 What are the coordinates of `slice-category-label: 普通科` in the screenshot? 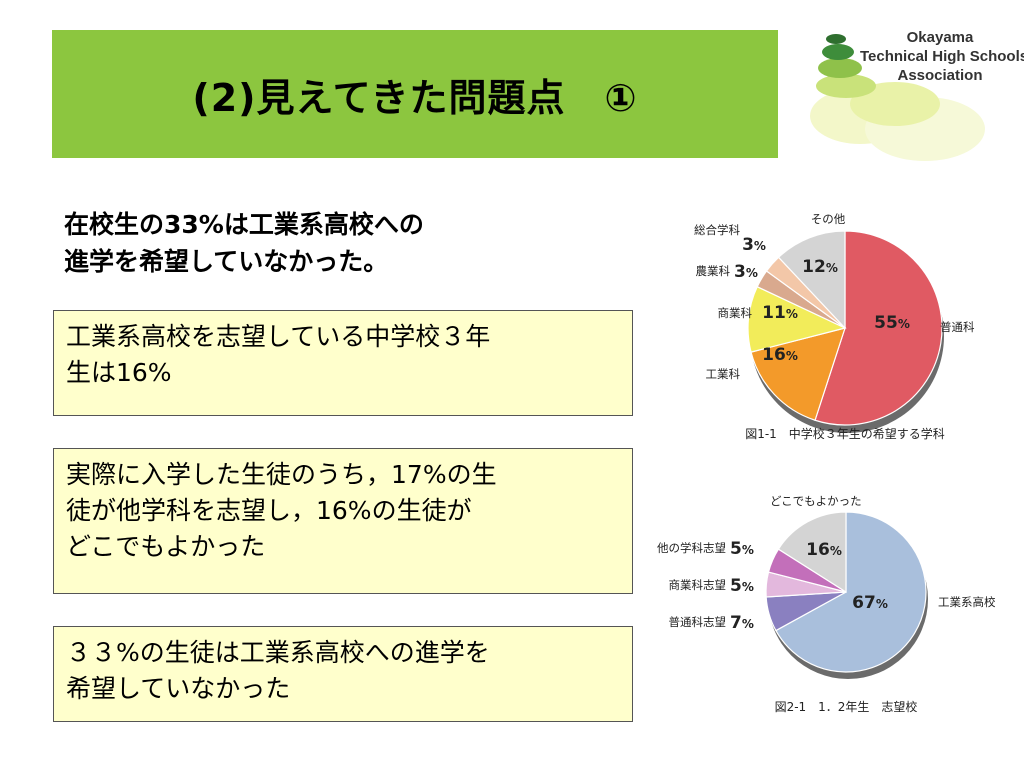 It's located at (957, 327).